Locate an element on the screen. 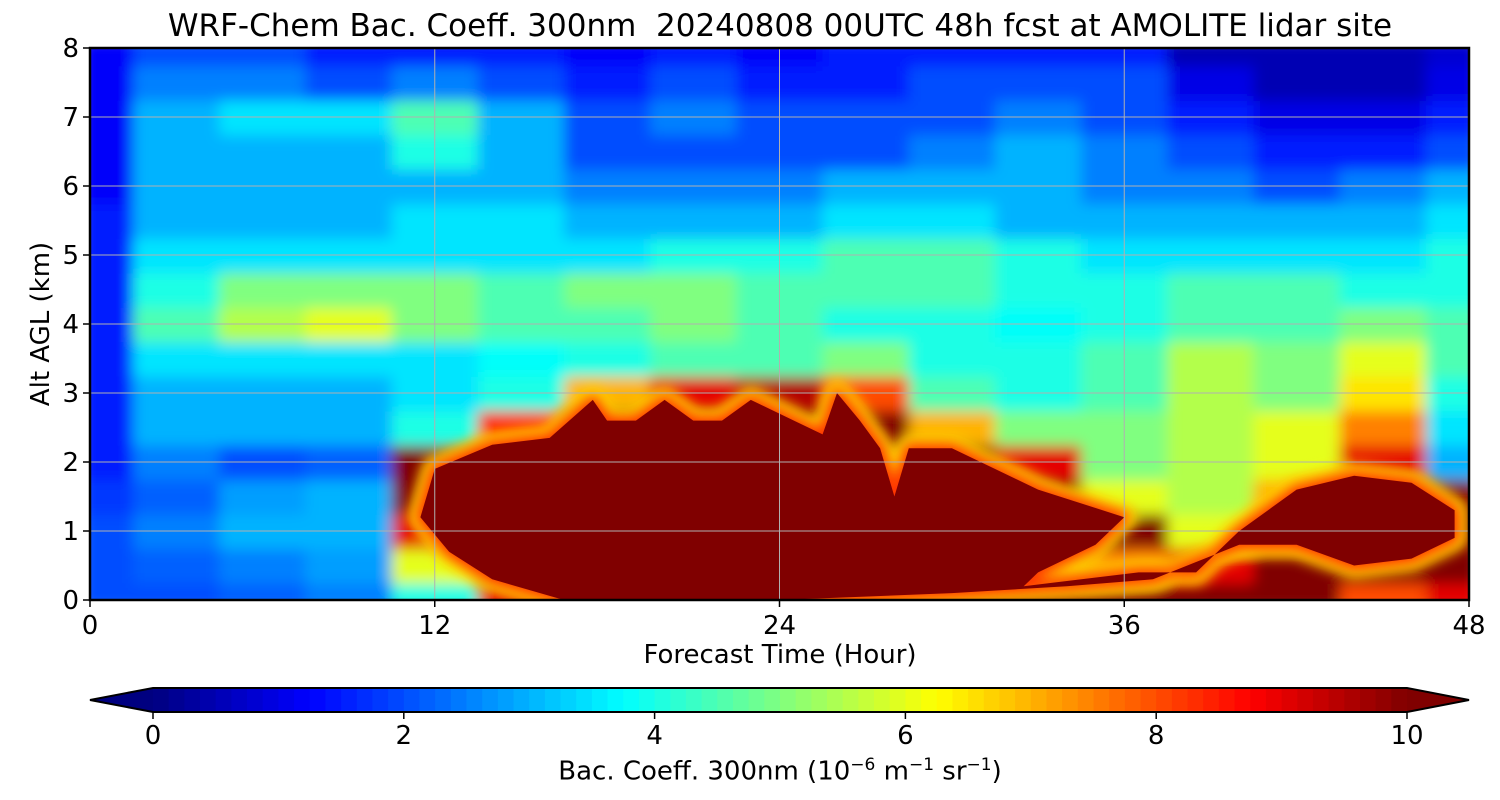 This screenshot has width=1500, height=800. colorbar-label: Bac. Coeff. 300nm (10−6 m−1 sr−1) is located at coordinates (780, 771).